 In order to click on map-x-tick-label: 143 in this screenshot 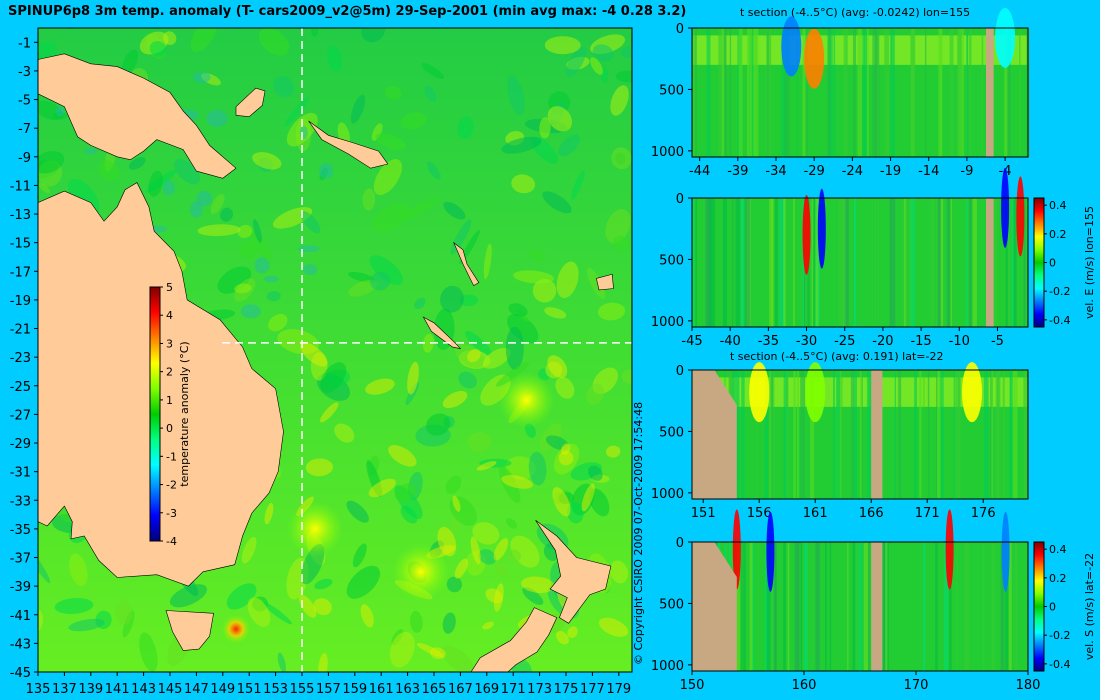, I will do `click(143, 689)`.